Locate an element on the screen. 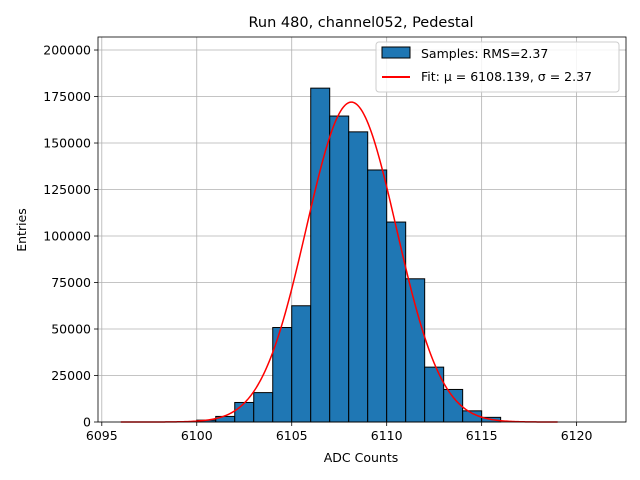  y-tick-label: 0 is located at coordinates (87, 422).